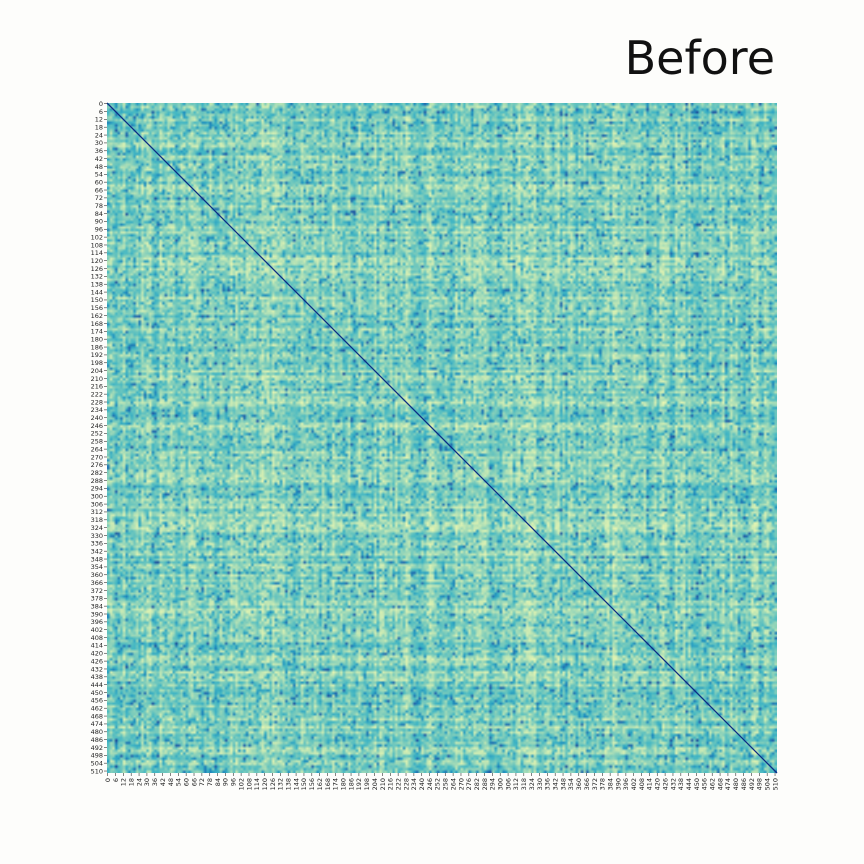 The height and width of the screenshot is (864, 864). I want to click on x-tick-label: 510, so click(775, 784).